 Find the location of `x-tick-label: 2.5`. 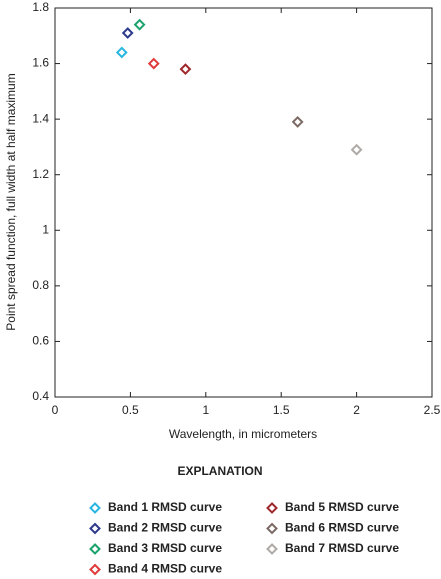

x-tick-label: 2.5 is located at coordinates (432, 410).